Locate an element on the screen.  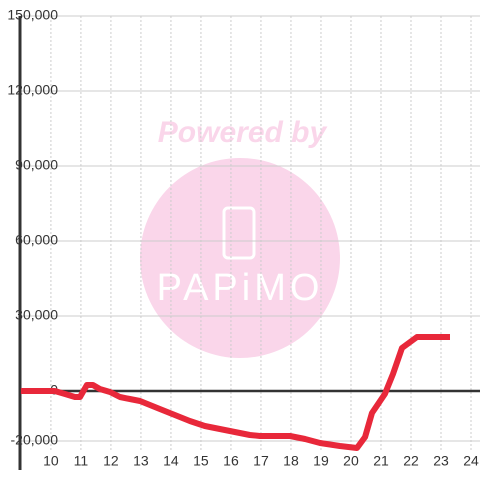
x-tick-label: 11 is located at coordinates (81, 461).